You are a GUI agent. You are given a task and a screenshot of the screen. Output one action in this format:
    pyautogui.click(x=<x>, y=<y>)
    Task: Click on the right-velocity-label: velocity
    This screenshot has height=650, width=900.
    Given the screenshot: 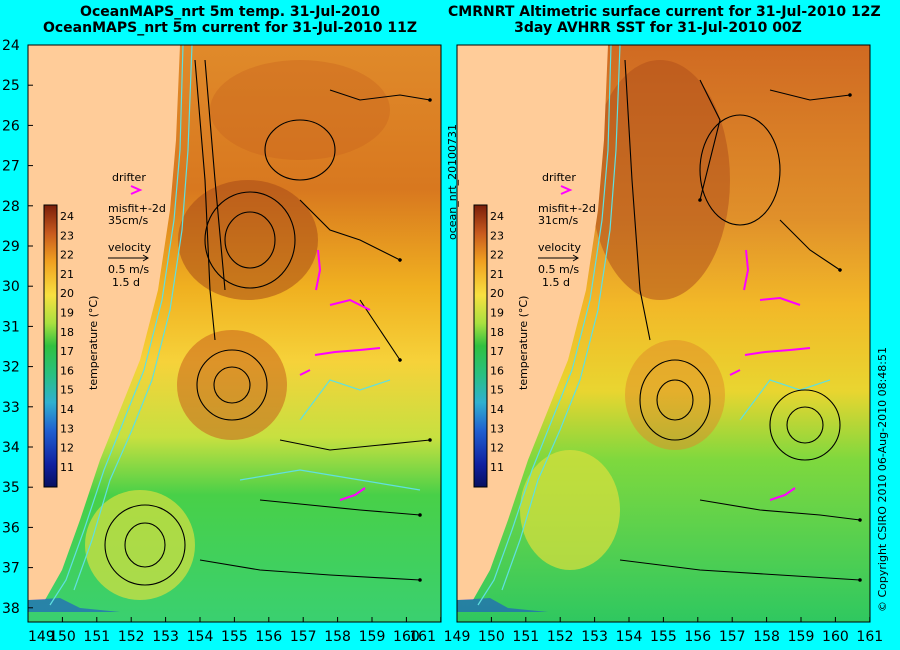 What is the action you would take?
    pyautogui.click(x=559, y=247)
    